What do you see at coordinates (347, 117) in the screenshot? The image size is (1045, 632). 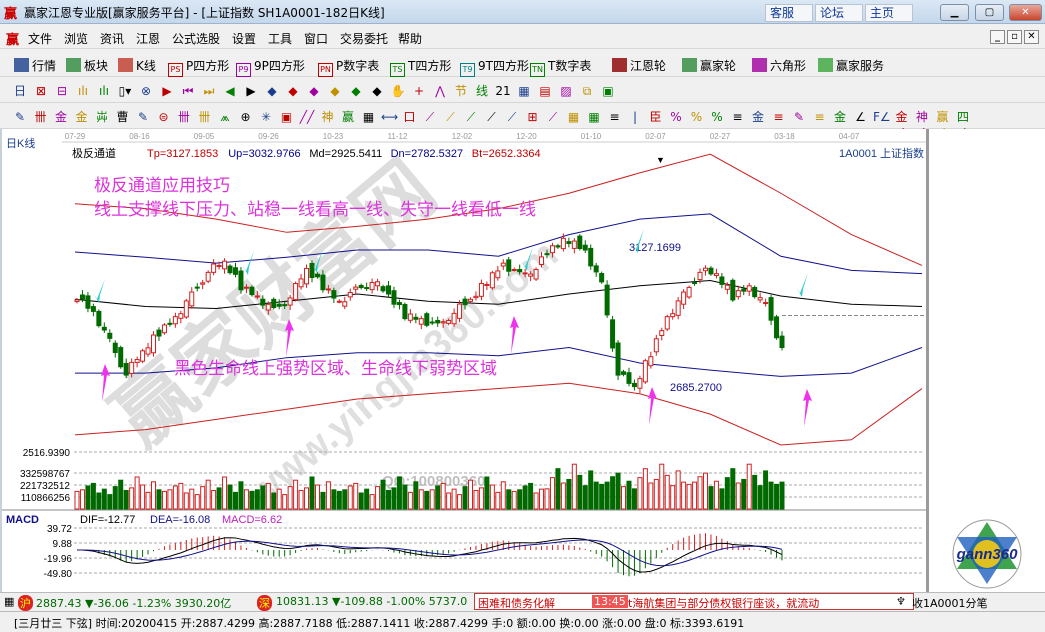 I see `tool-icon-16: 赢` at bounding box center [347, 117].